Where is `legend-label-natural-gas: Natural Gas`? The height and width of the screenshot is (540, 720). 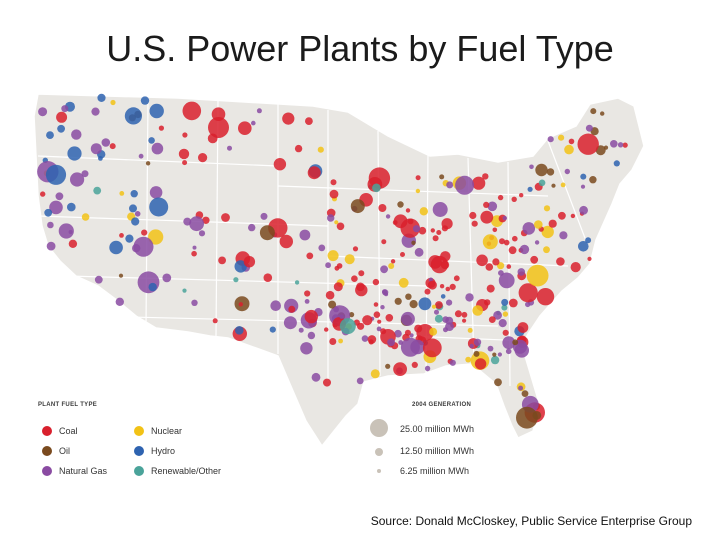
legend-label-natural-gas: Natural Gas is located at coordinates (83, 471).